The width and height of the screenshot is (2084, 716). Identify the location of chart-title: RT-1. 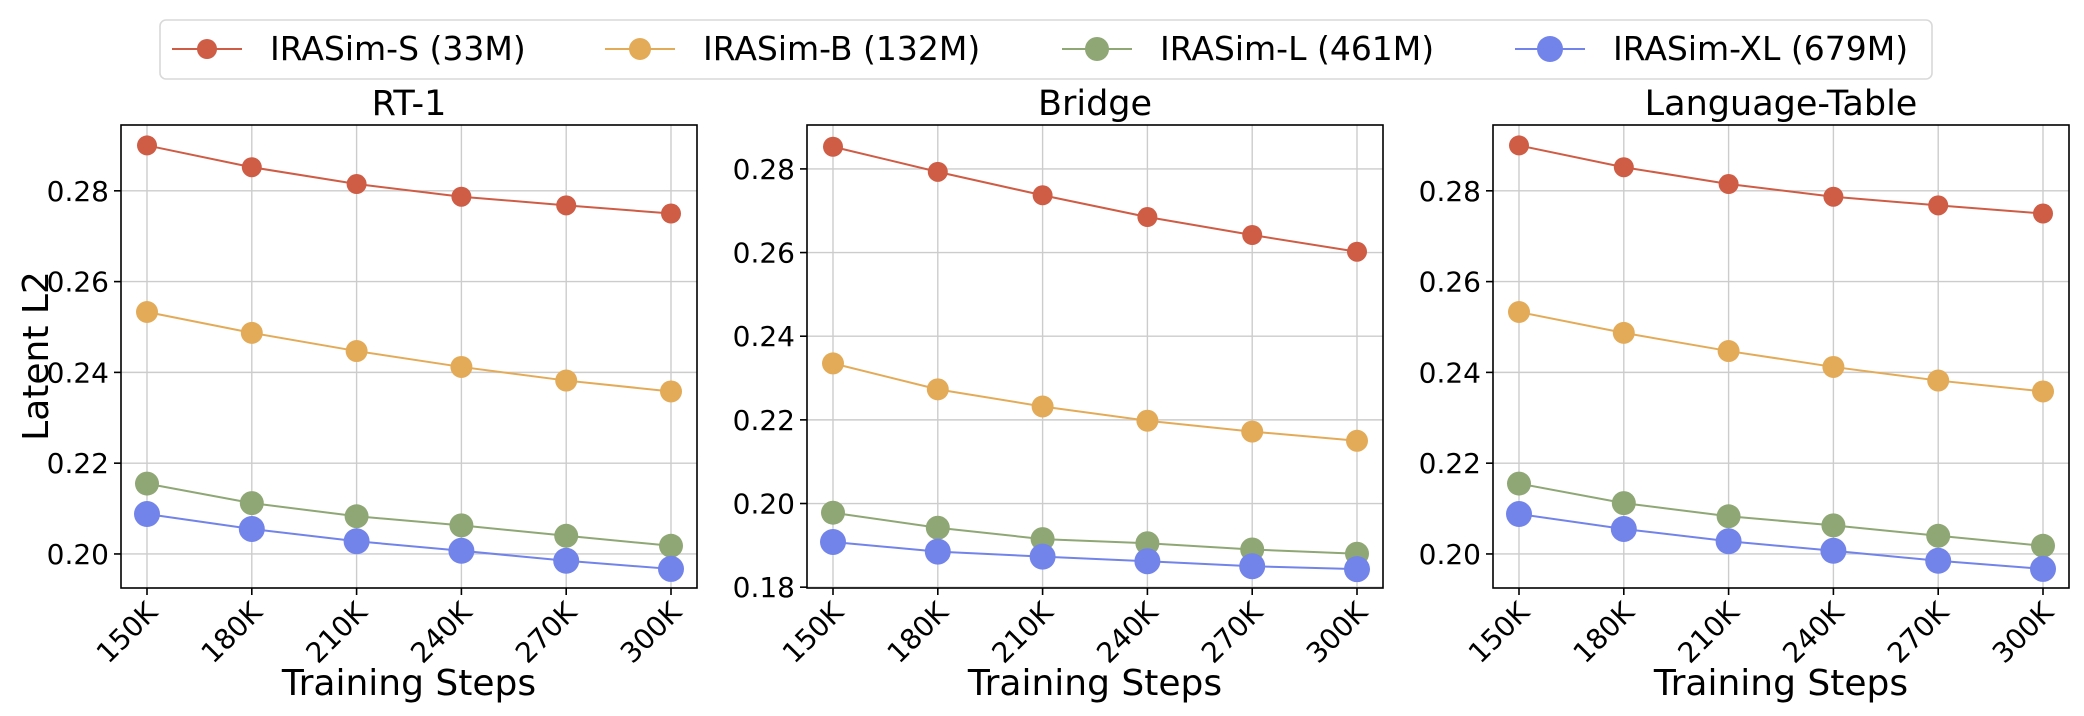
(409, 104).